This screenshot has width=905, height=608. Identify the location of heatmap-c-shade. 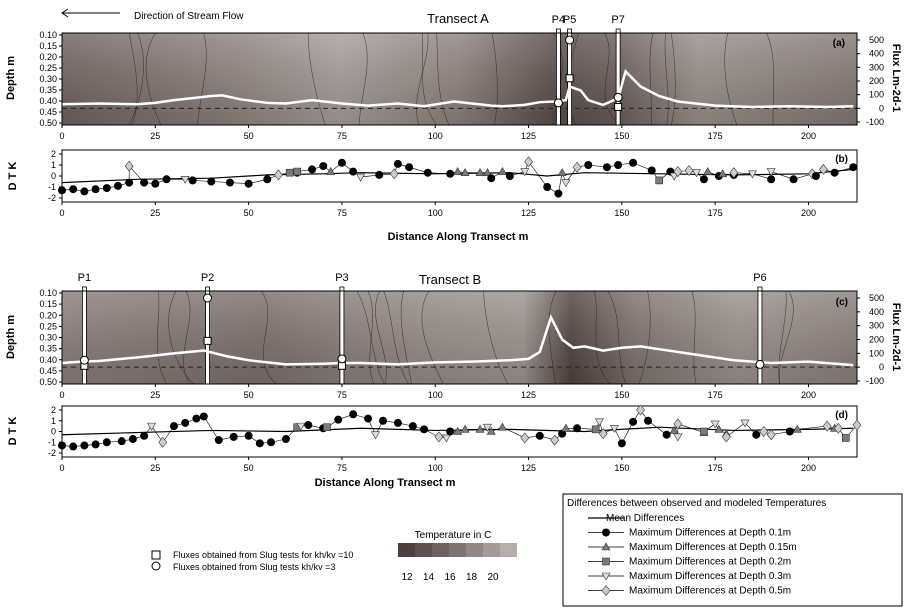
(459, 337).